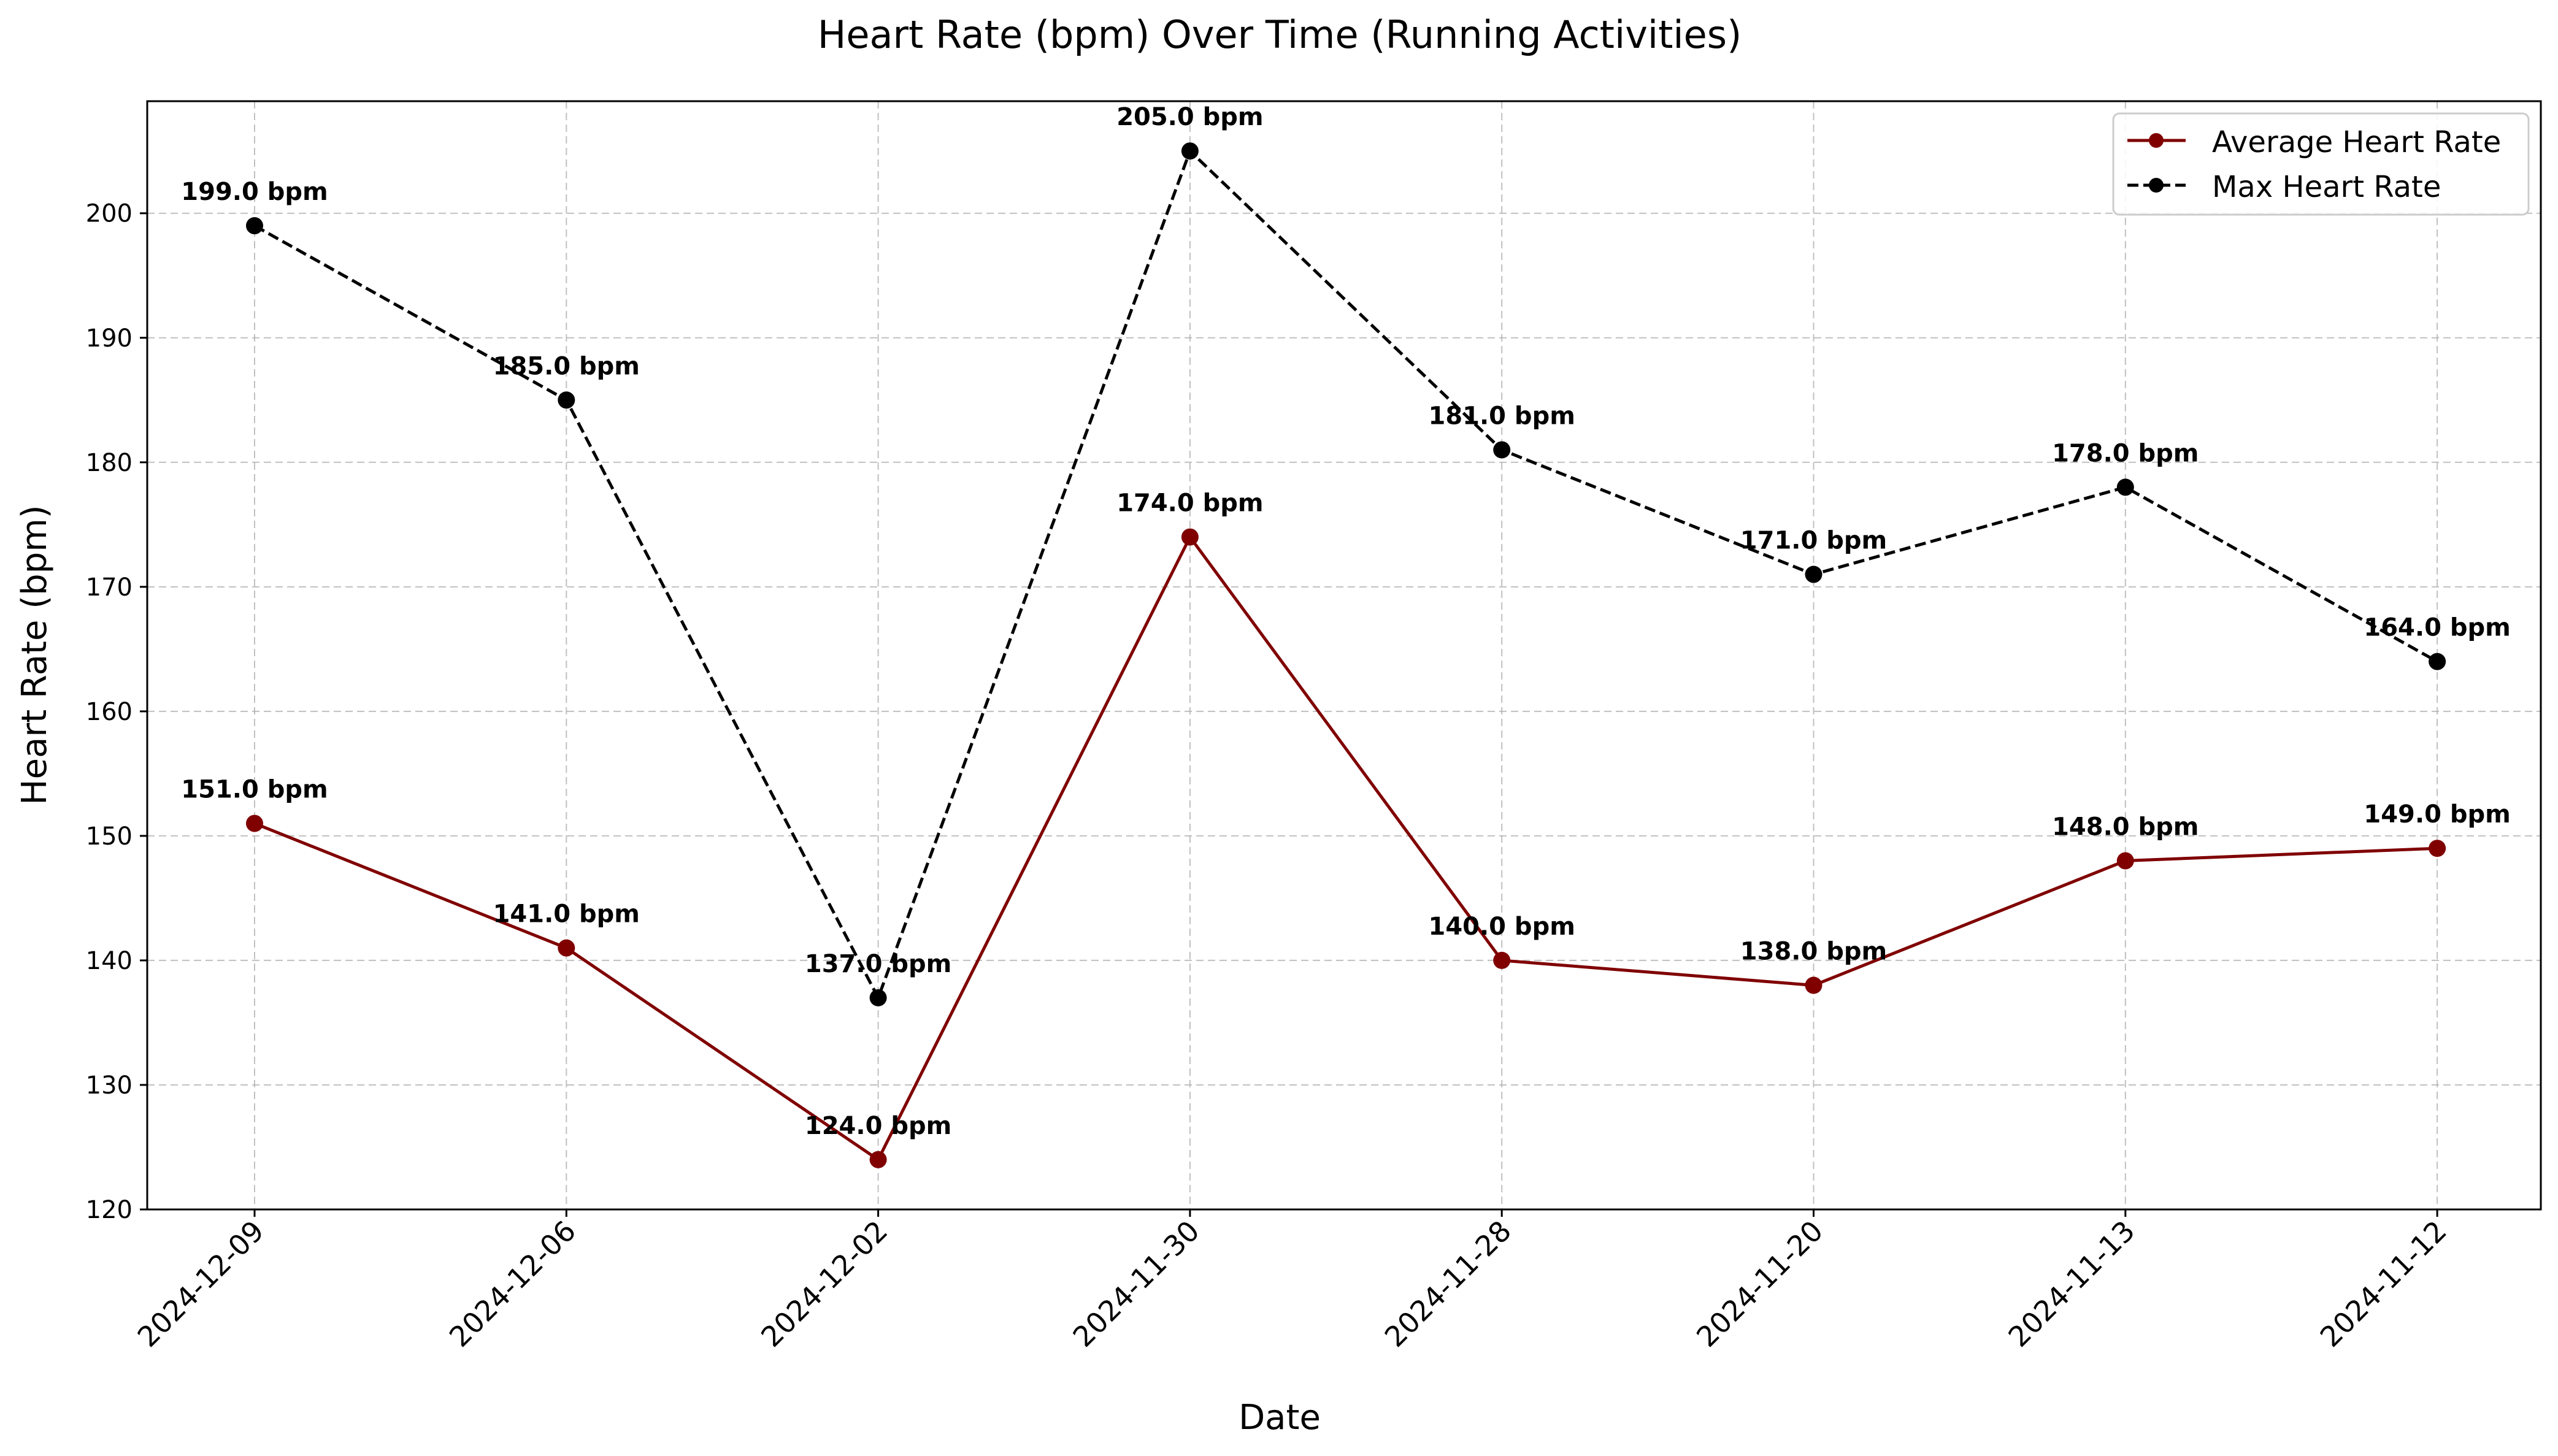 The height and width of the screenshot is (1456, 2558). I want to click on avg-data-label: 141.0 bpm, so click(566, 914).